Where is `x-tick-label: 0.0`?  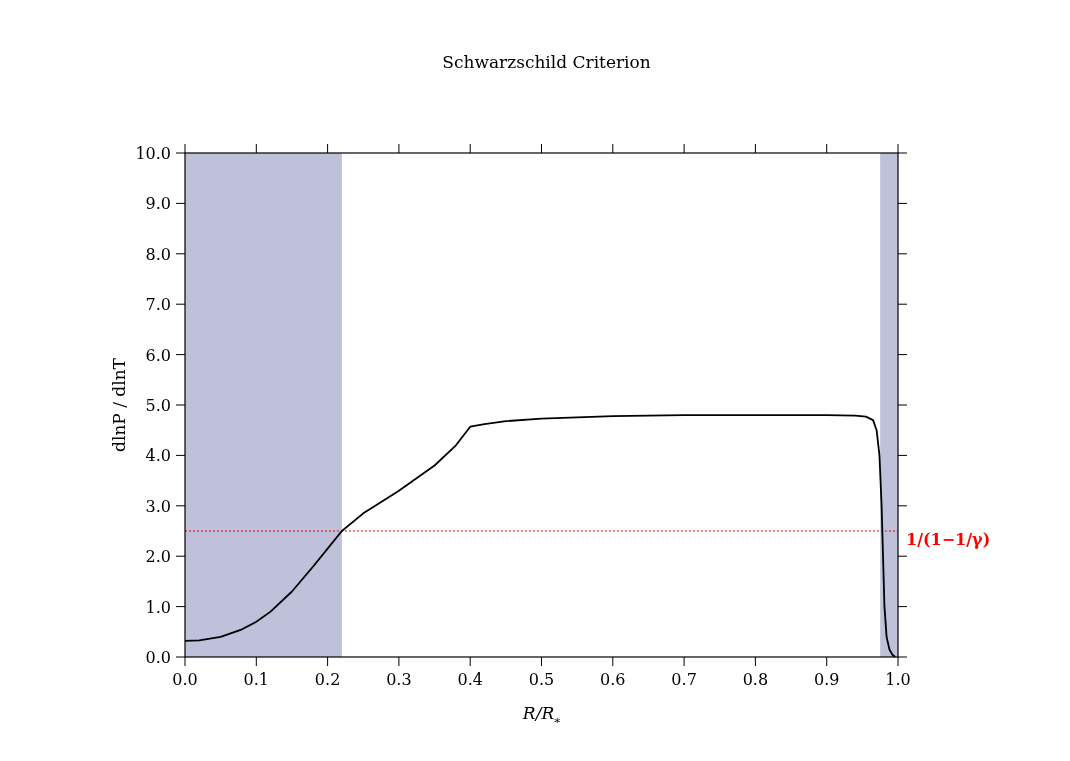
x-tick-label: 0.0 is located at coordinates (185, 679).